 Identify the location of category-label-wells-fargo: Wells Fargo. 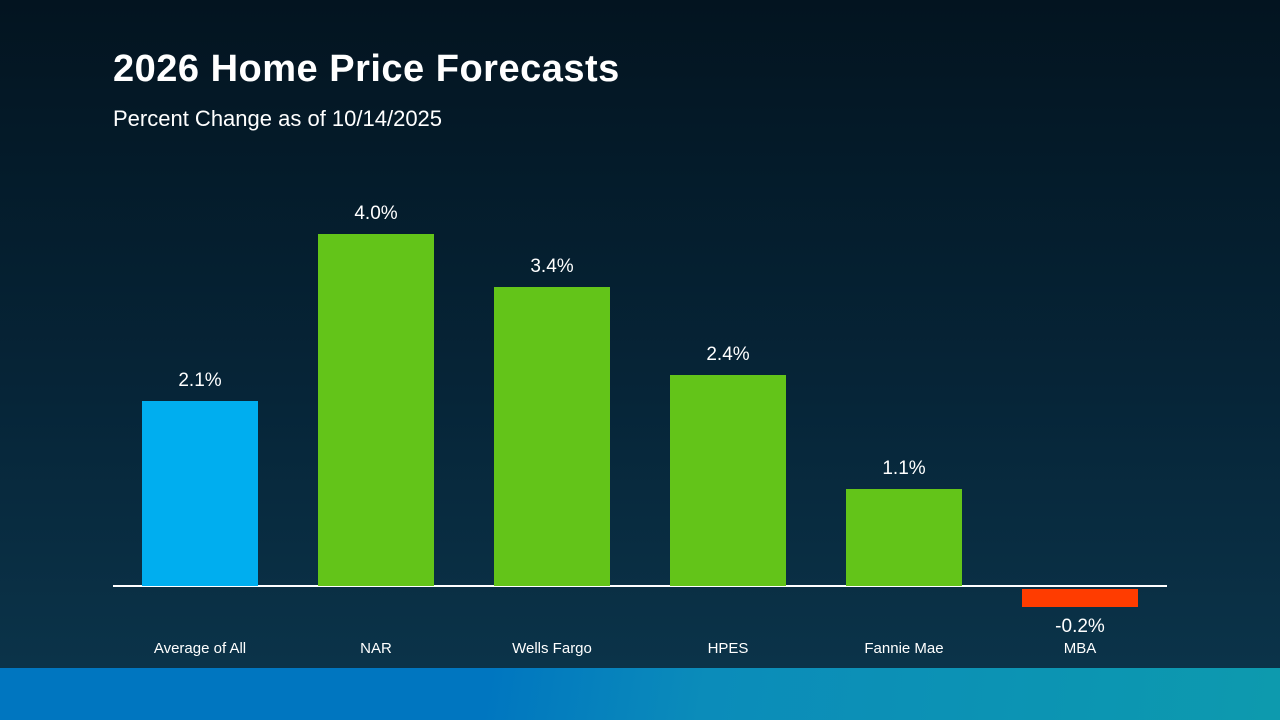
(552, 648).